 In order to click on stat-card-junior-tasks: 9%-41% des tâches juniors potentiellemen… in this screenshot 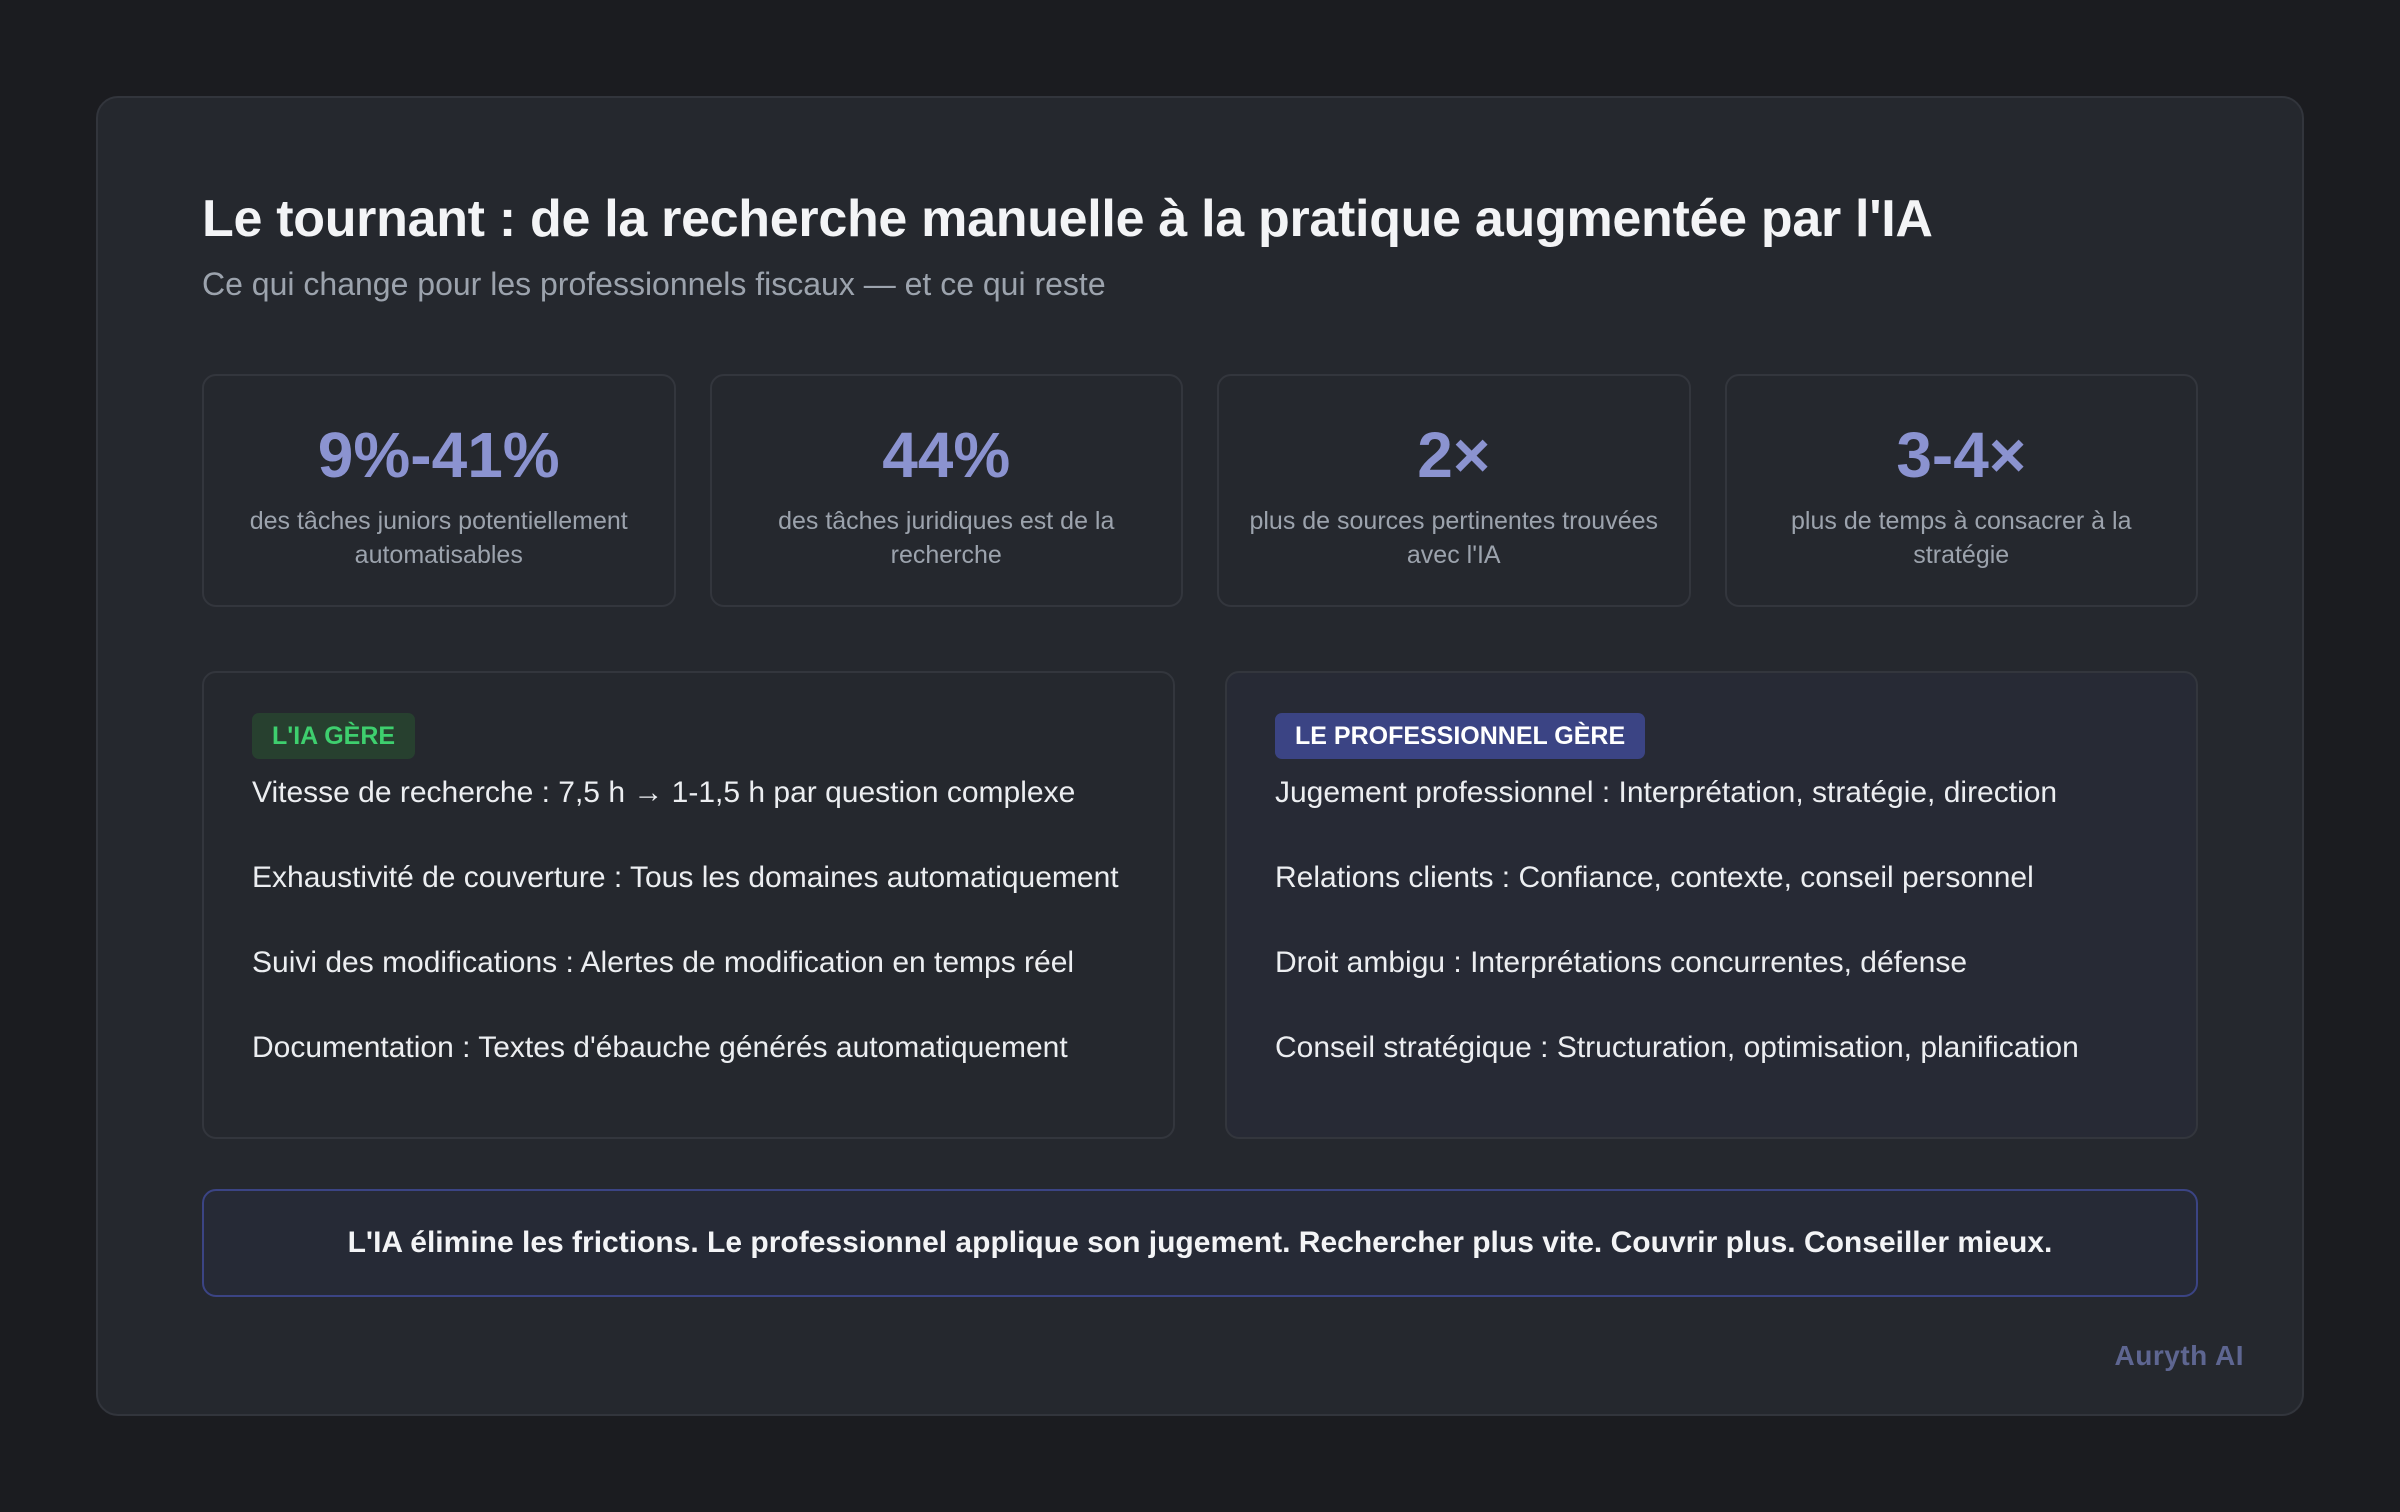, I will do `click(439, 490)`.